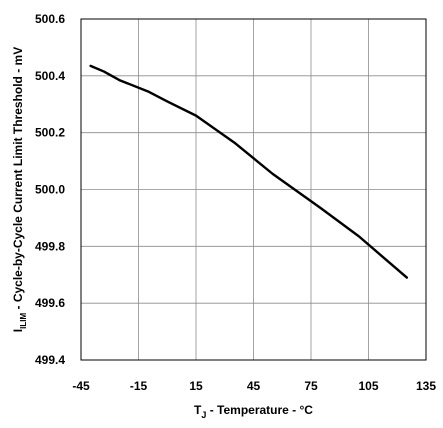 This screenshot has width=443, height=428. I want to click on x-tick-label: 45, so click(254, 386).